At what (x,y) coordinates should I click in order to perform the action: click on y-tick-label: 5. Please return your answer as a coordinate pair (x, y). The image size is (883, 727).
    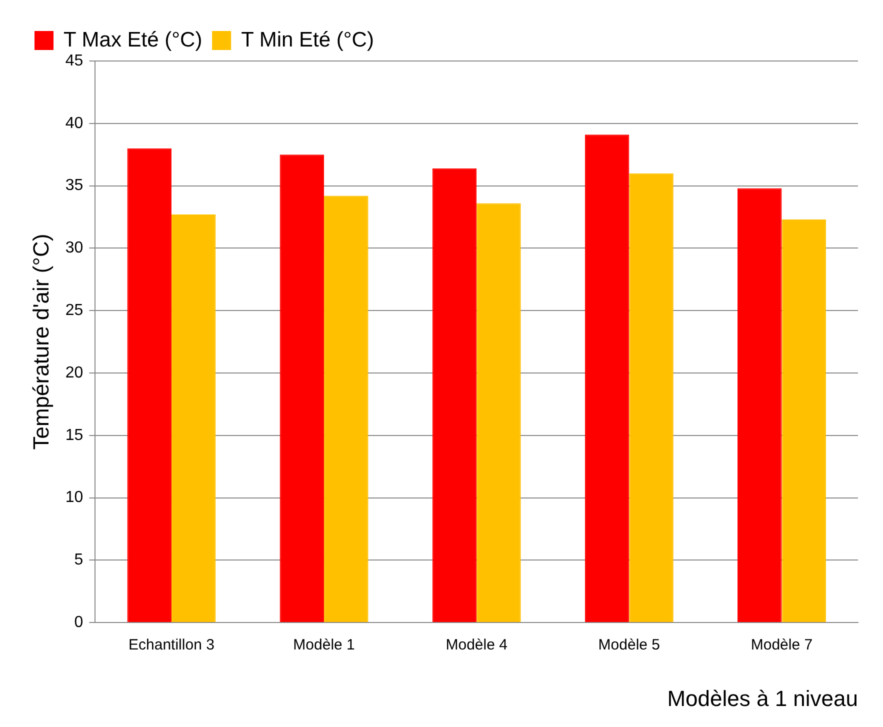
    Looking at the image, I should click on (79, 560).